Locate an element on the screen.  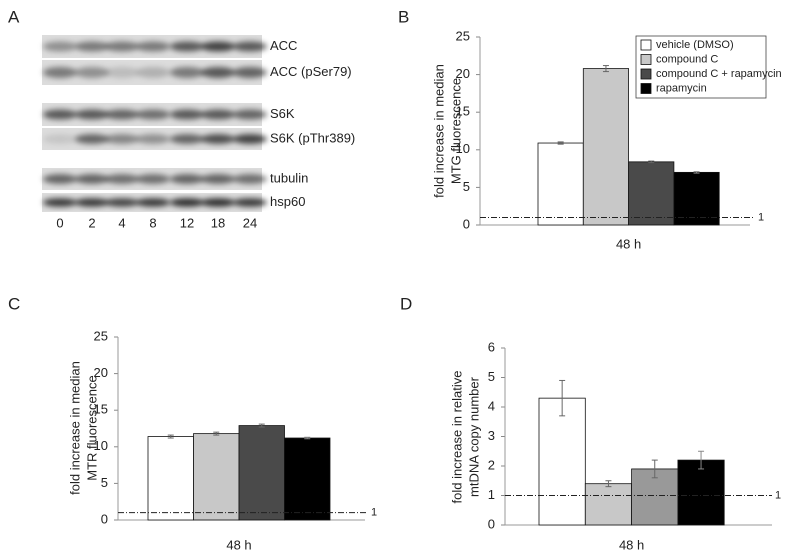
panel-letter: B is located at coordinates (403, 16).